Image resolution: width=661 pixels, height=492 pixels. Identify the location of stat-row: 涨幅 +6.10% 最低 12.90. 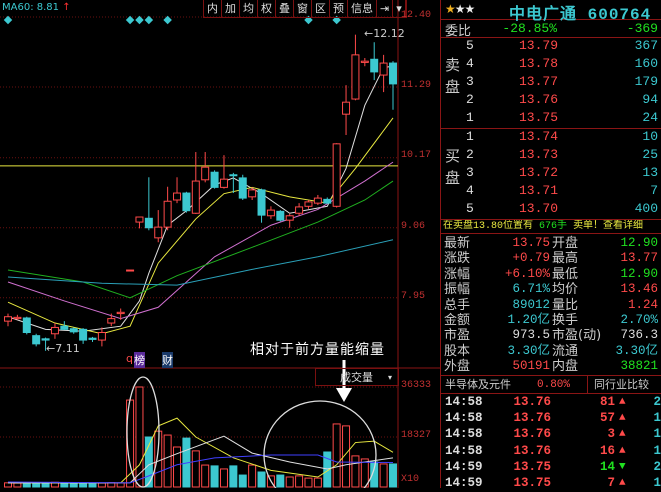
(551, 274).